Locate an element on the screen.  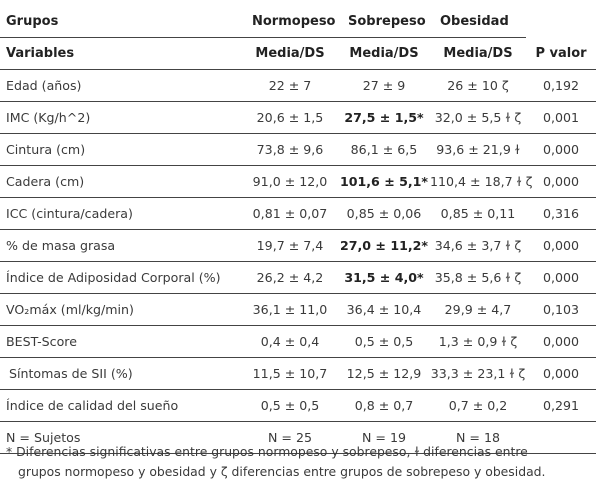
table-row: N = Sujetos N = 25 N = 19 N = 18 is located at coordinates (298, 437).